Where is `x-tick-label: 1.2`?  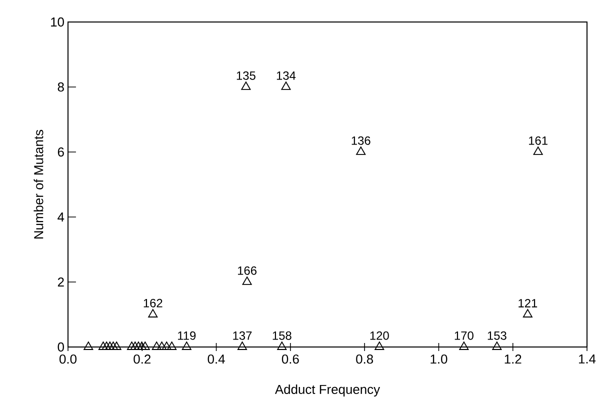
x-tick-label: 1.2 is located at coordinates (513, 359).